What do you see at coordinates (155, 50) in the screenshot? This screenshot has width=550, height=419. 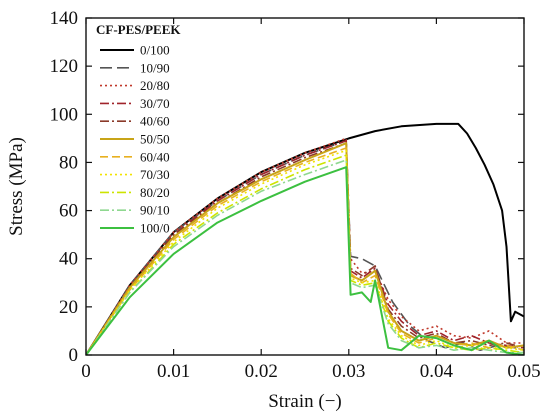 I see `legend-label-0-100: 0/100` at bounding box center [155, 50].